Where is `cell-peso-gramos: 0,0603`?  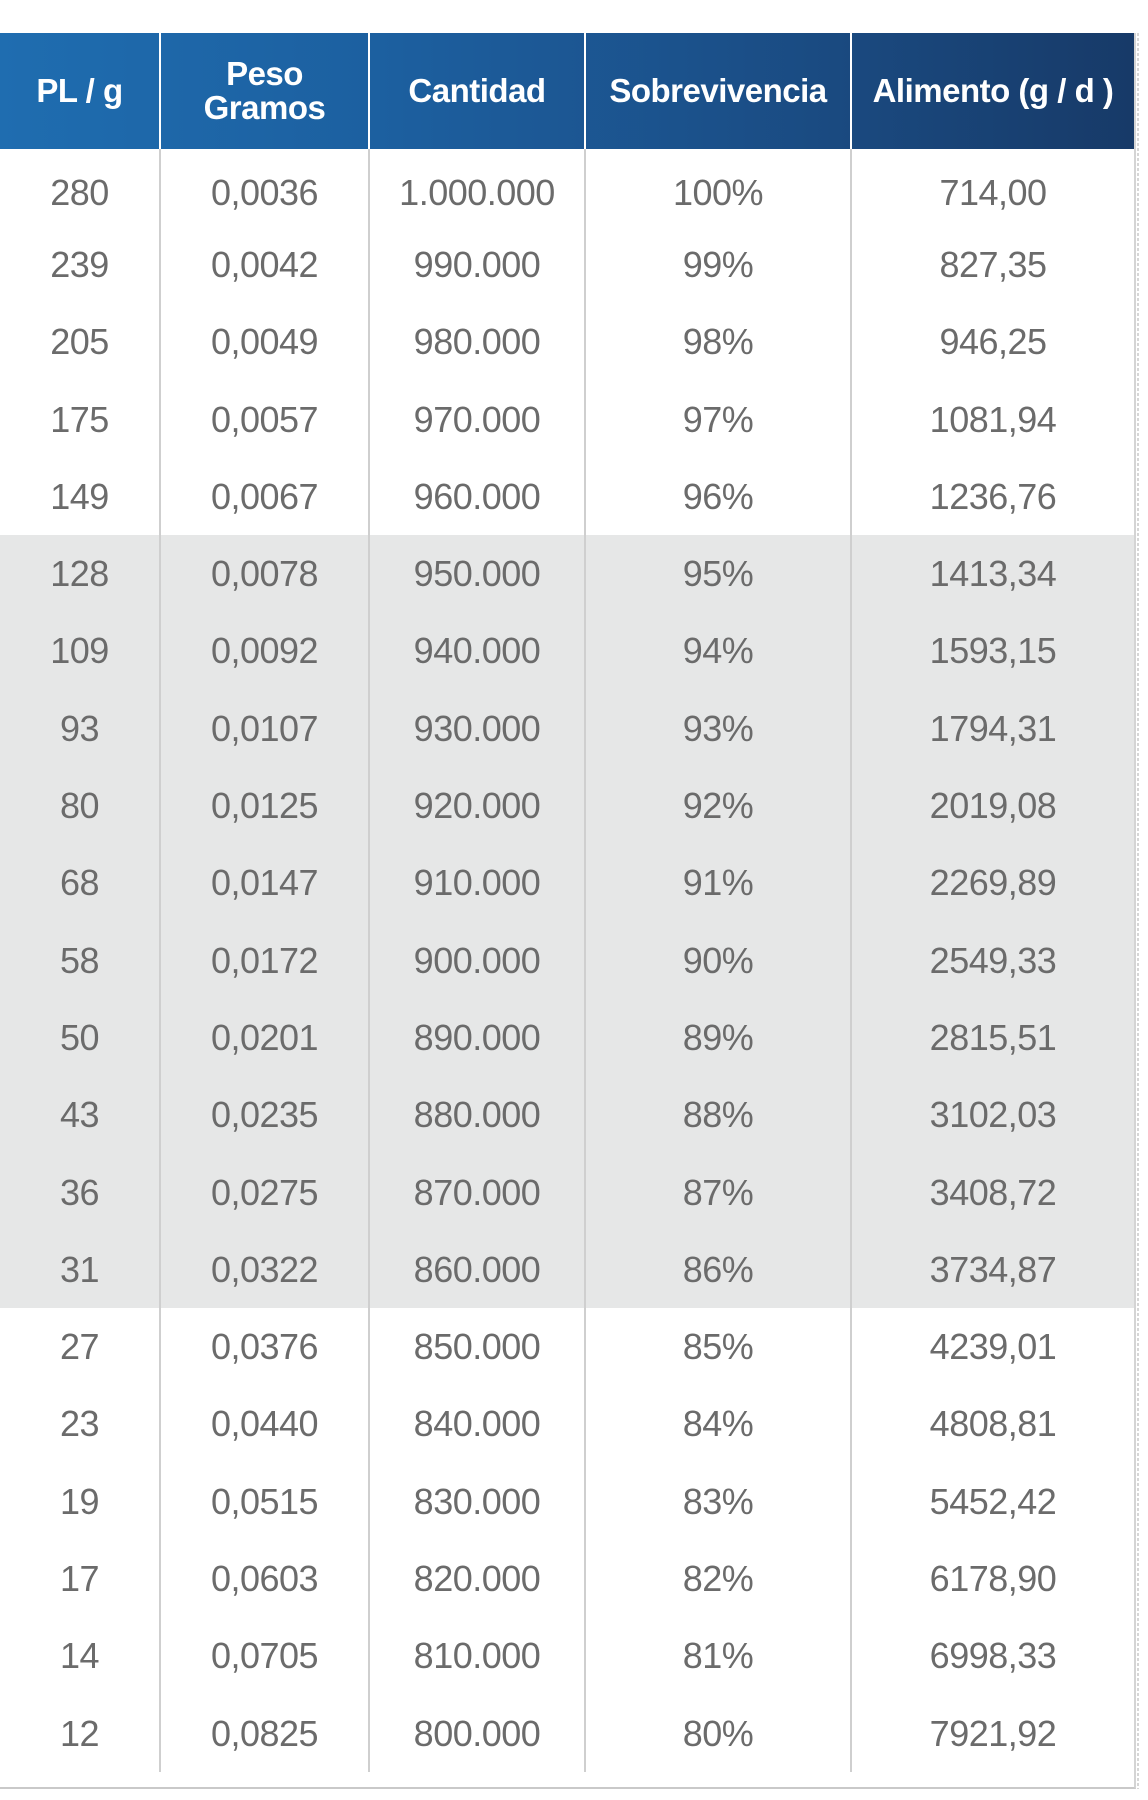
cell-peso-gramos: 0,0603 is located at coordinates (264, 1579).